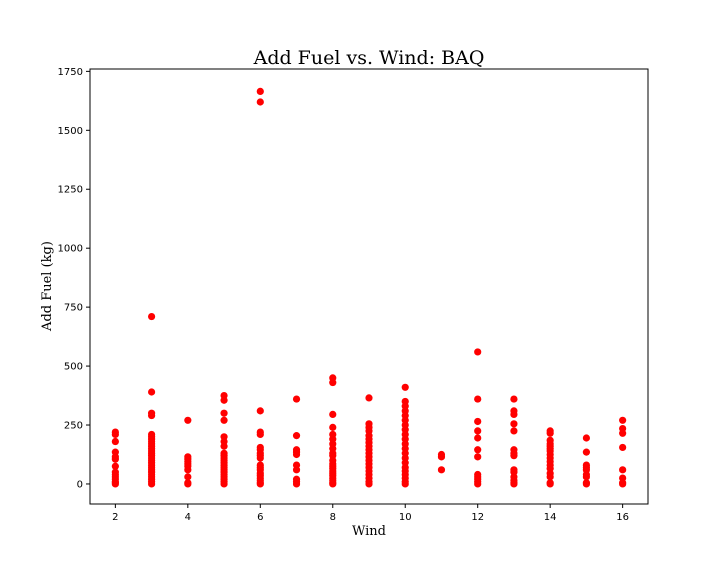  Describe the element at coordinates (74, 278) in the screenshot. I see `y-axis: 0 250 500 750 1000 1250 1500 1750` at that location.